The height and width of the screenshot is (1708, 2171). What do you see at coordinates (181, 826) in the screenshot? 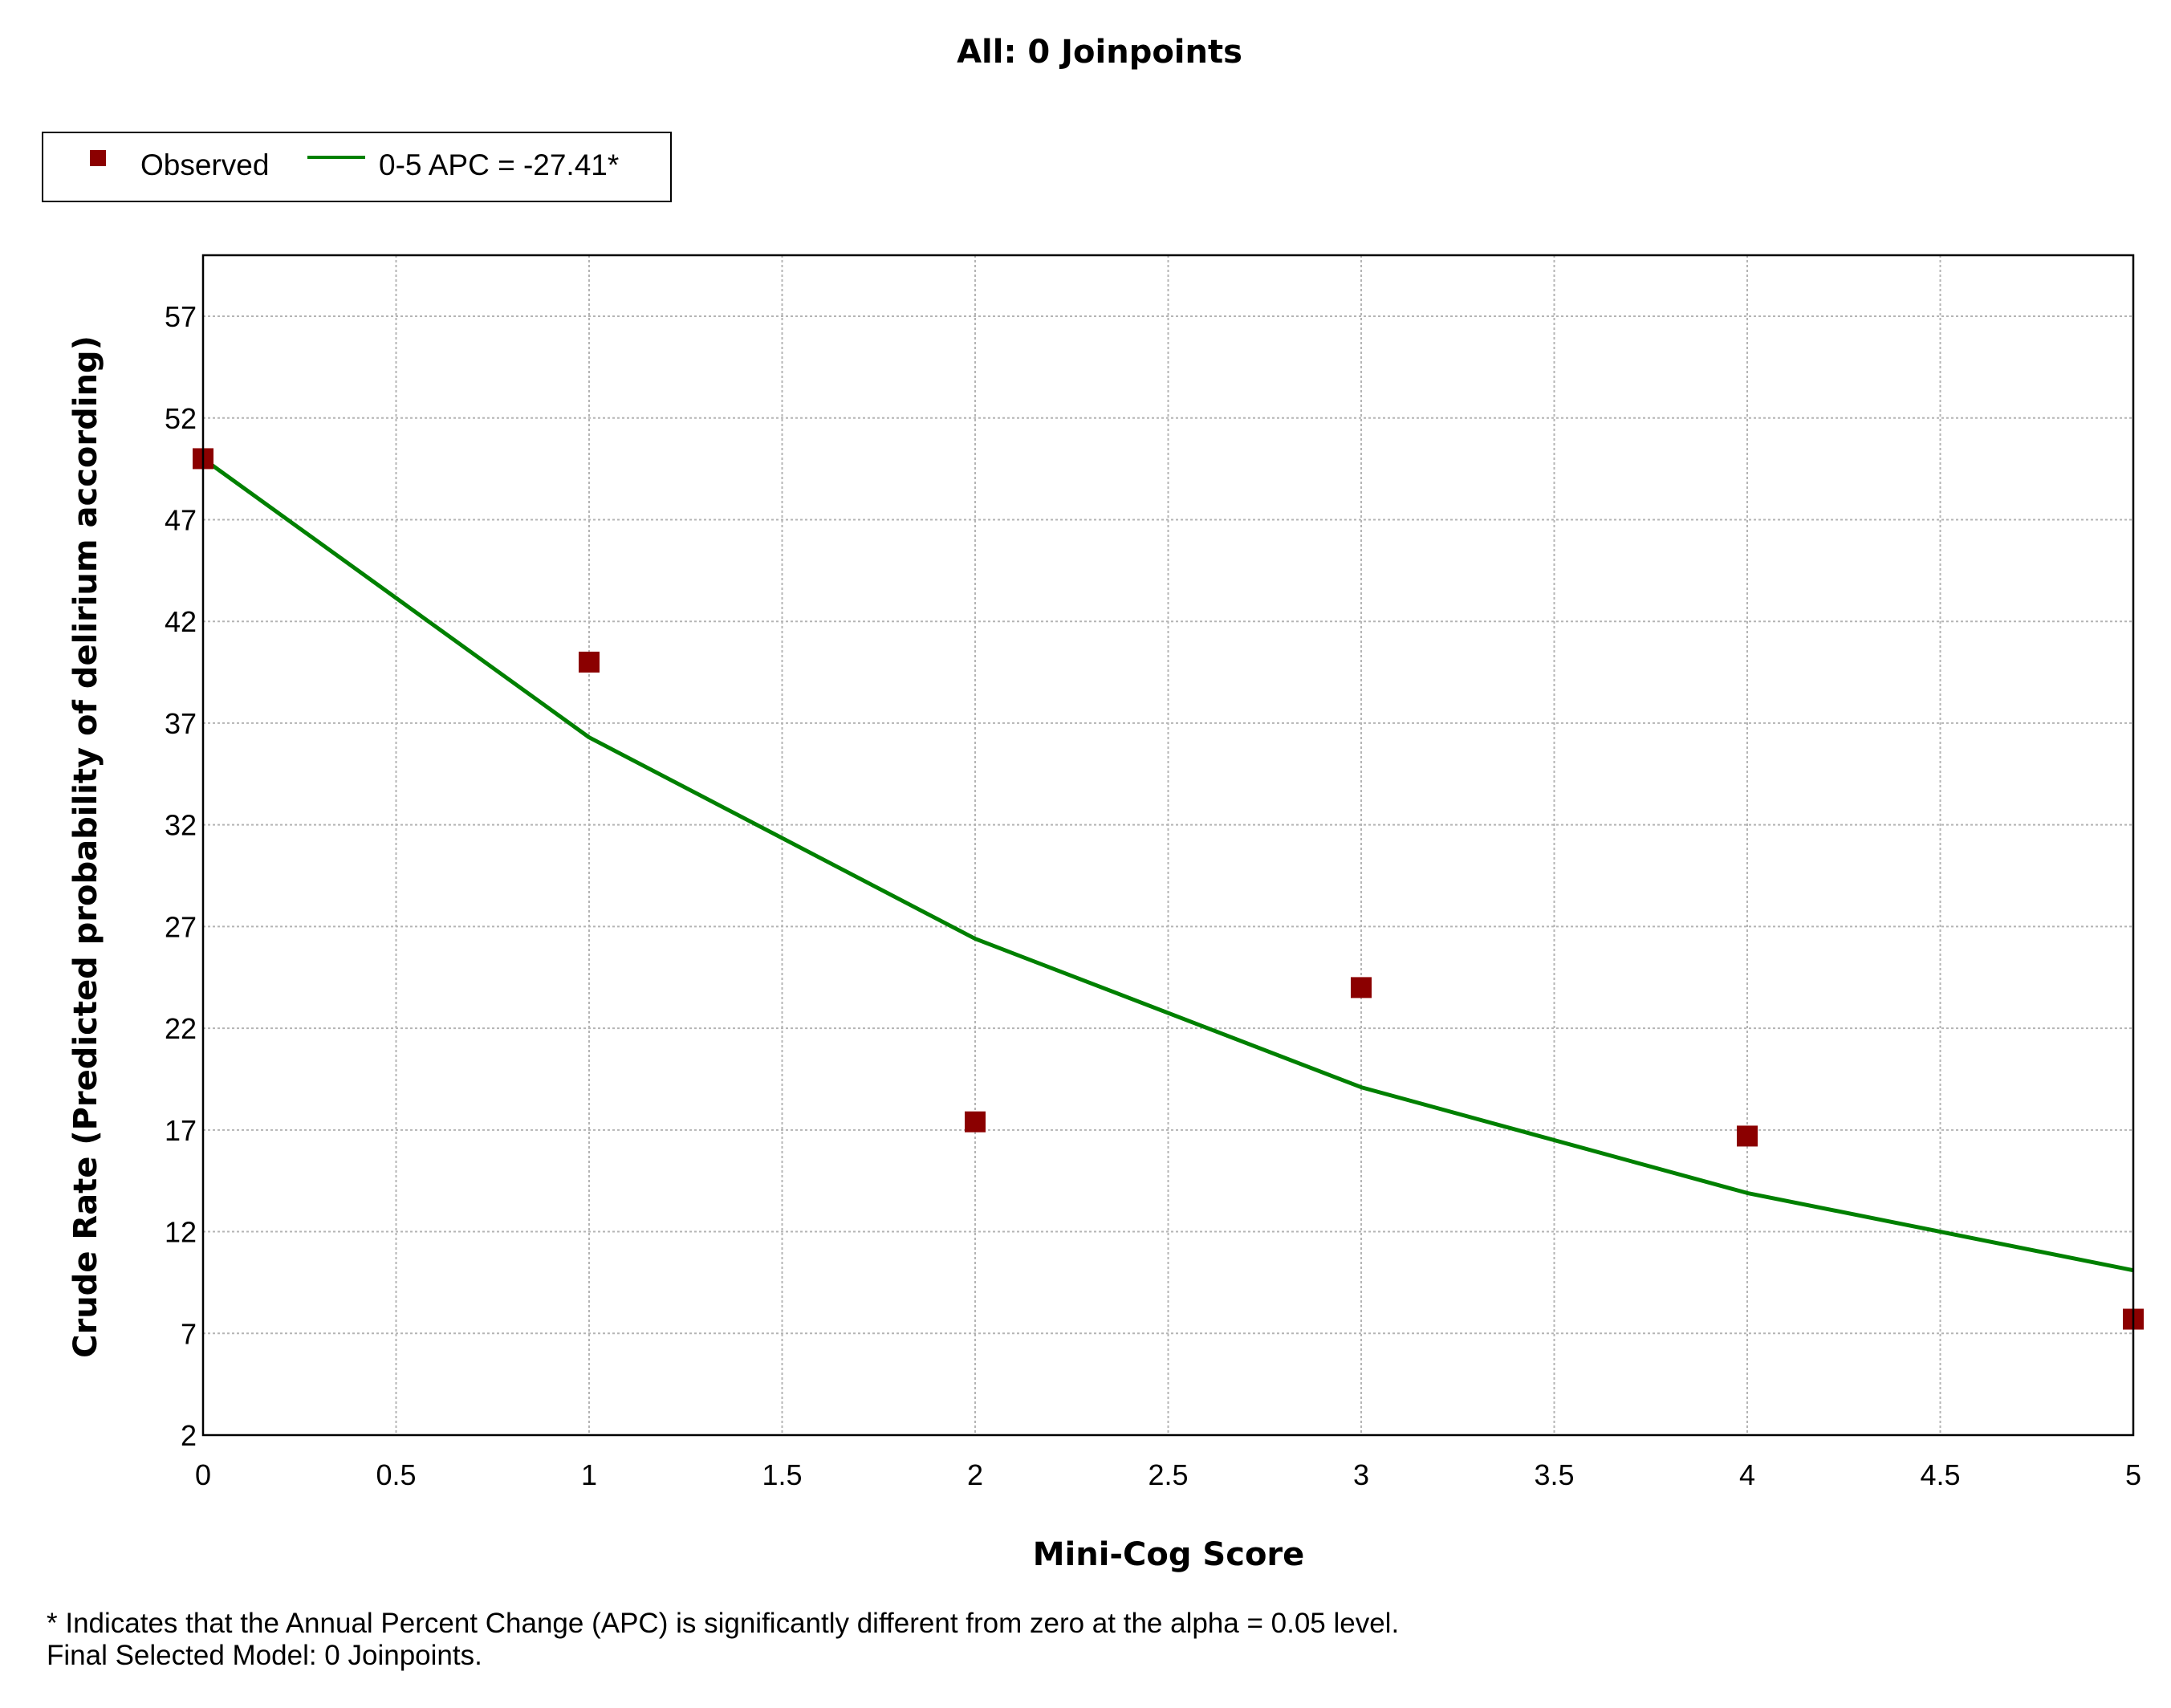
I see `y-tick-label: 32` at bounding box center [181, 826].